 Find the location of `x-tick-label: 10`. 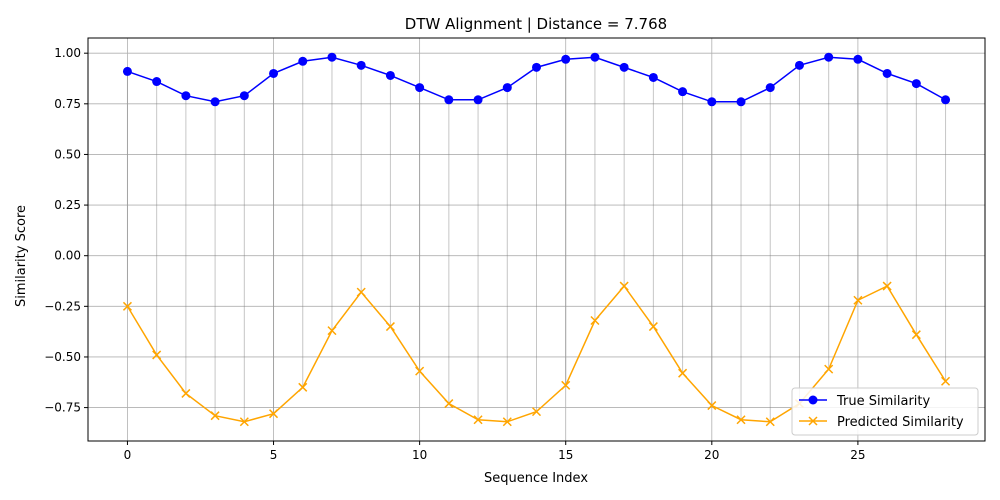

x-tick-label: 10 is located at coordinates (419, 455).